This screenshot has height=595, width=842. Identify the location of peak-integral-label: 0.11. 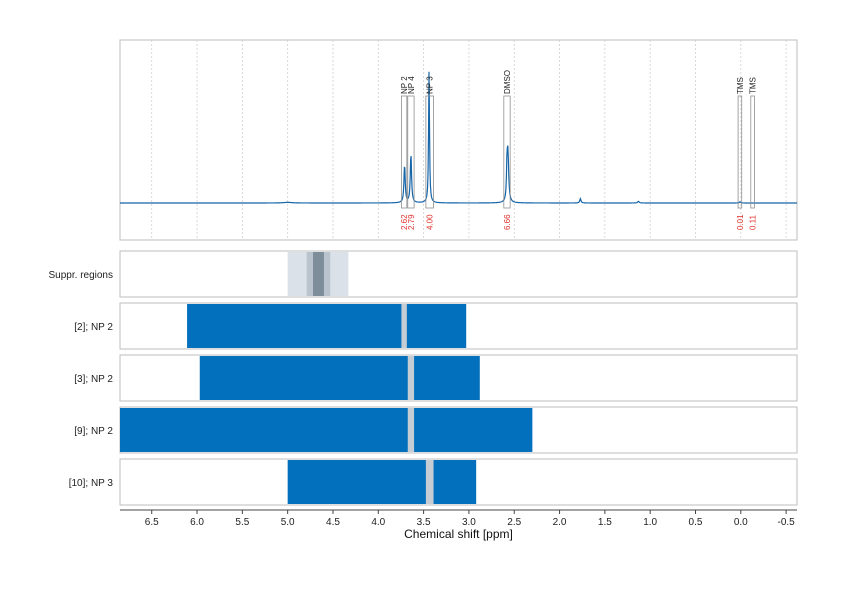
(753, 222).